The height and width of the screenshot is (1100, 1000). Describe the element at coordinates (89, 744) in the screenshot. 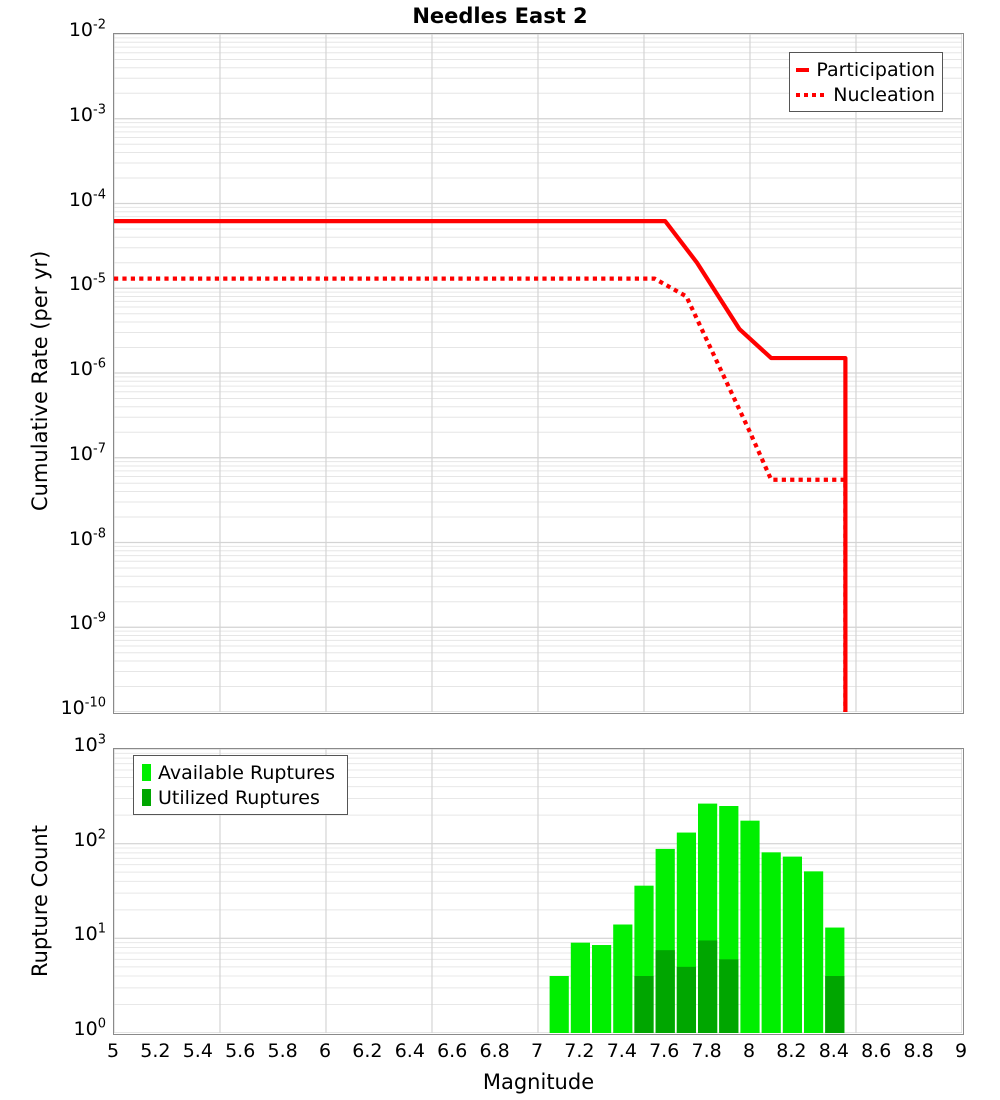

I see `bottom-y-tick: 10³` at that location.